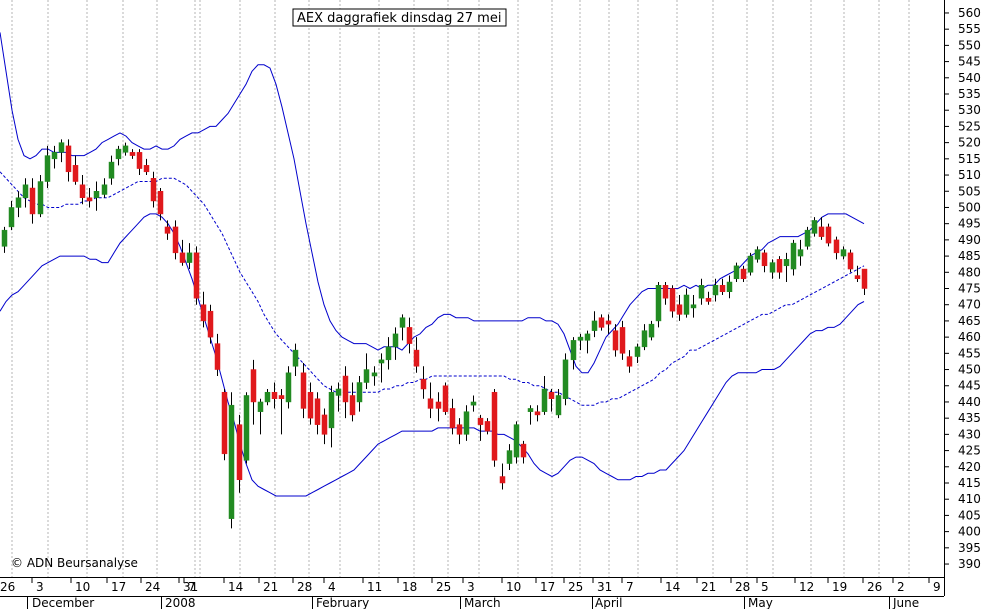 This screenshot has height=609, width=985. What do you see at coordinates (905, 602) in the screenshot?
I see `x-month-label: June` at bounding box center [905, 602].